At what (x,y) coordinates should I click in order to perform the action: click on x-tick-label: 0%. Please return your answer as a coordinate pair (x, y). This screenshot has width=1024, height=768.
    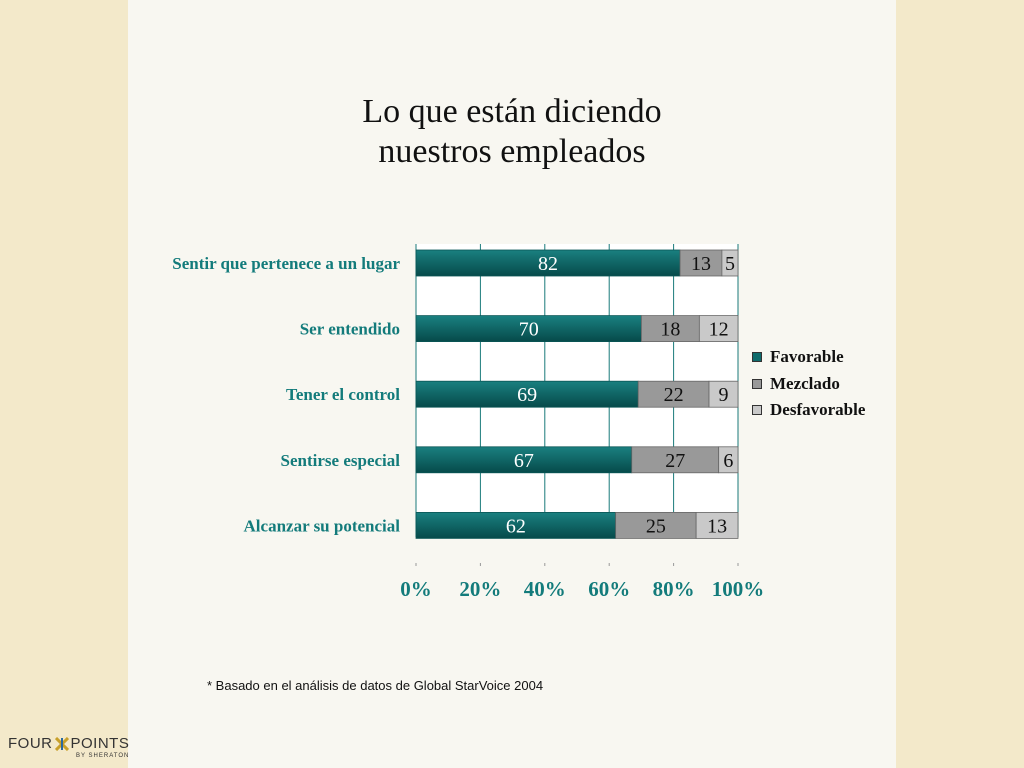
    Looking at the image, I should click on (416, 589).